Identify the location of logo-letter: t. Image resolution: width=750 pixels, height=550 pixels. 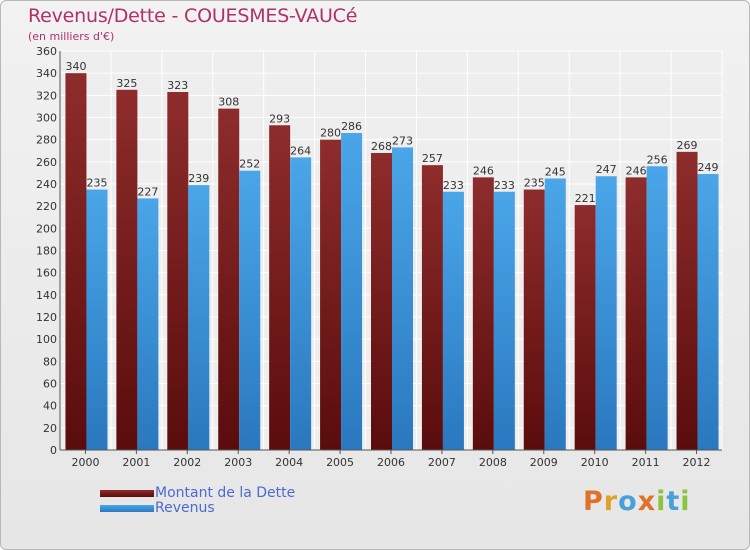
(673, 501).